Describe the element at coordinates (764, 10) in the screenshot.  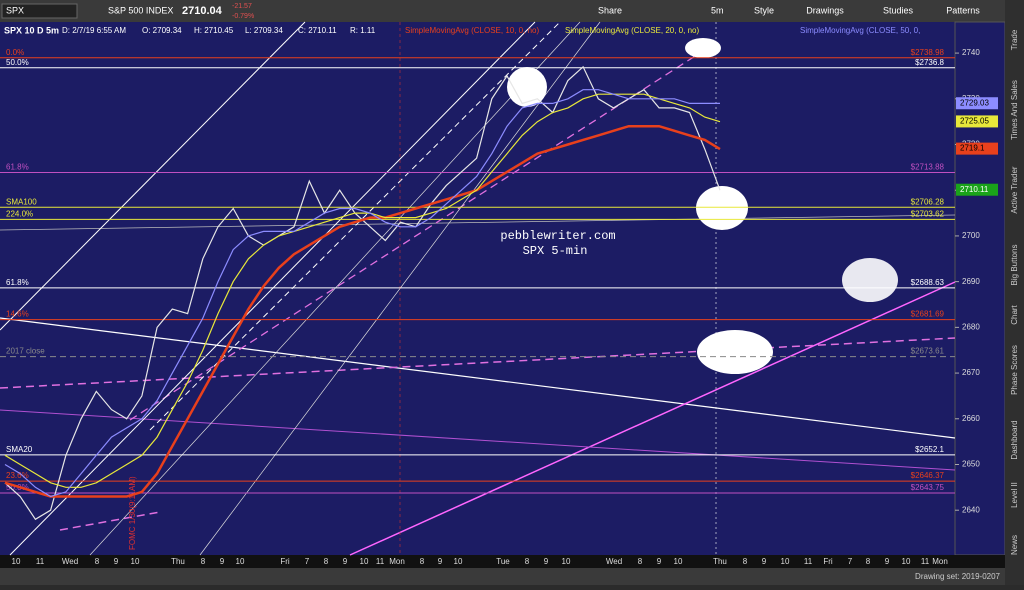
I see `toolbar-button: Style` at that location.